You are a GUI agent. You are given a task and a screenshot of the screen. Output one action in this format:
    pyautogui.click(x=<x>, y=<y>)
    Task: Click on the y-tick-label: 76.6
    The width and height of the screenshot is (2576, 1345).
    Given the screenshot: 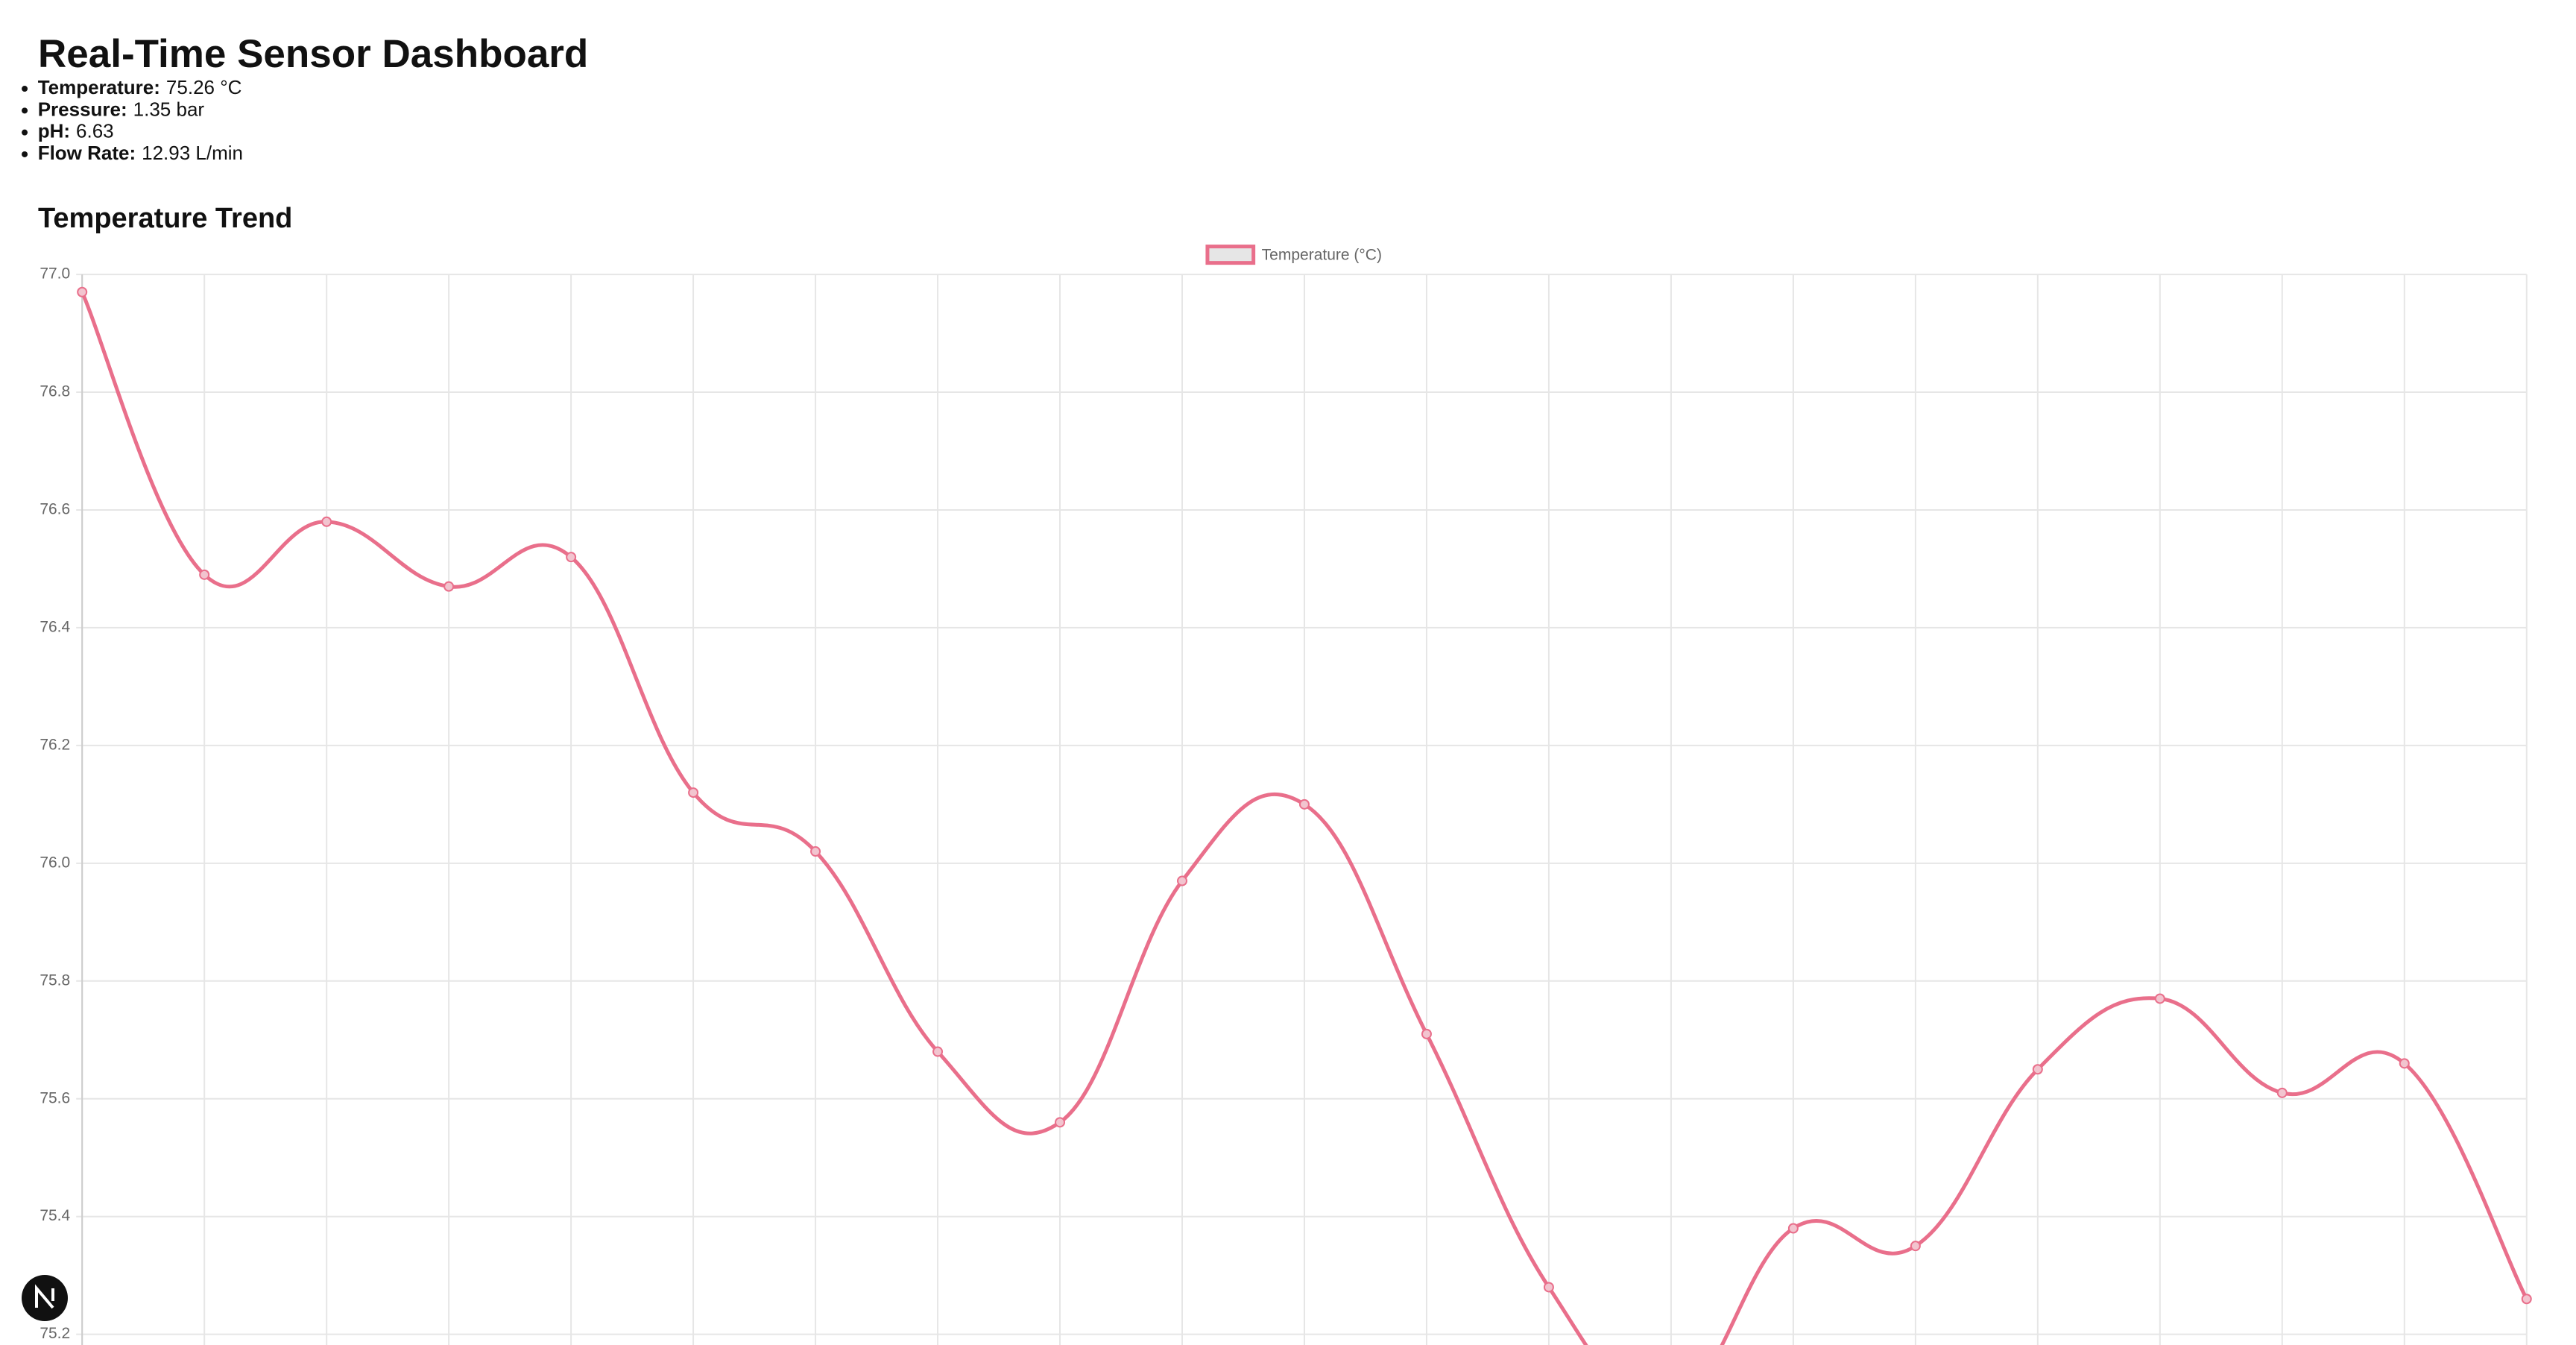 What is the action you would take?
    pyautogui.click(x=55, y=509)
    